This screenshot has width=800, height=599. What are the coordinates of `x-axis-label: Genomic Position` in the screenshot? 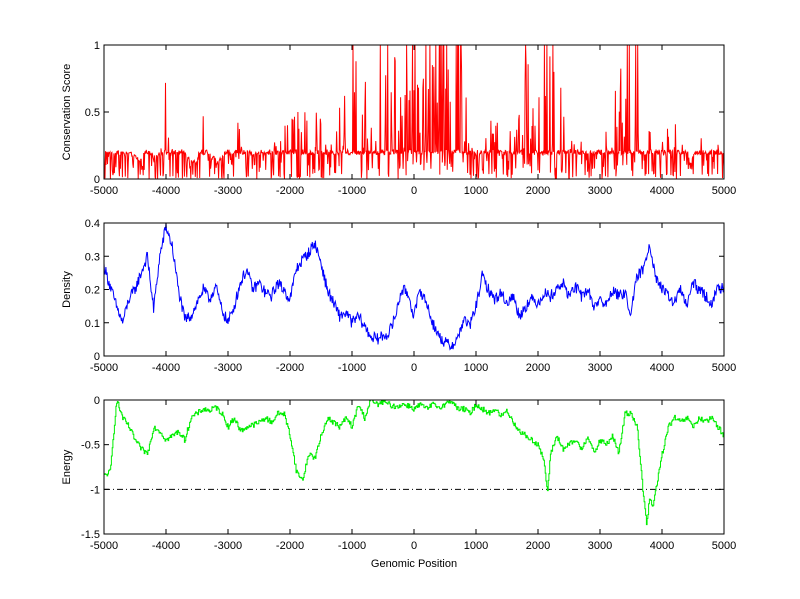 It's located at (414, 564).